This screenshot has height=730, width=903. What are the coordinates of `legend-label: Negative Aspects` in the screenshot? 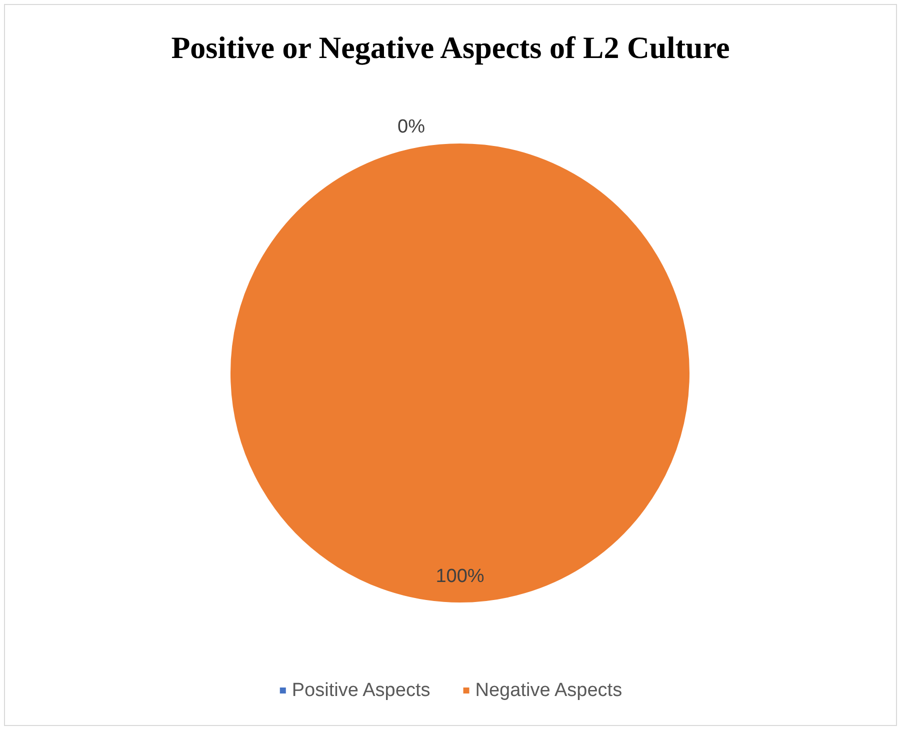 It's located at (548, 690).